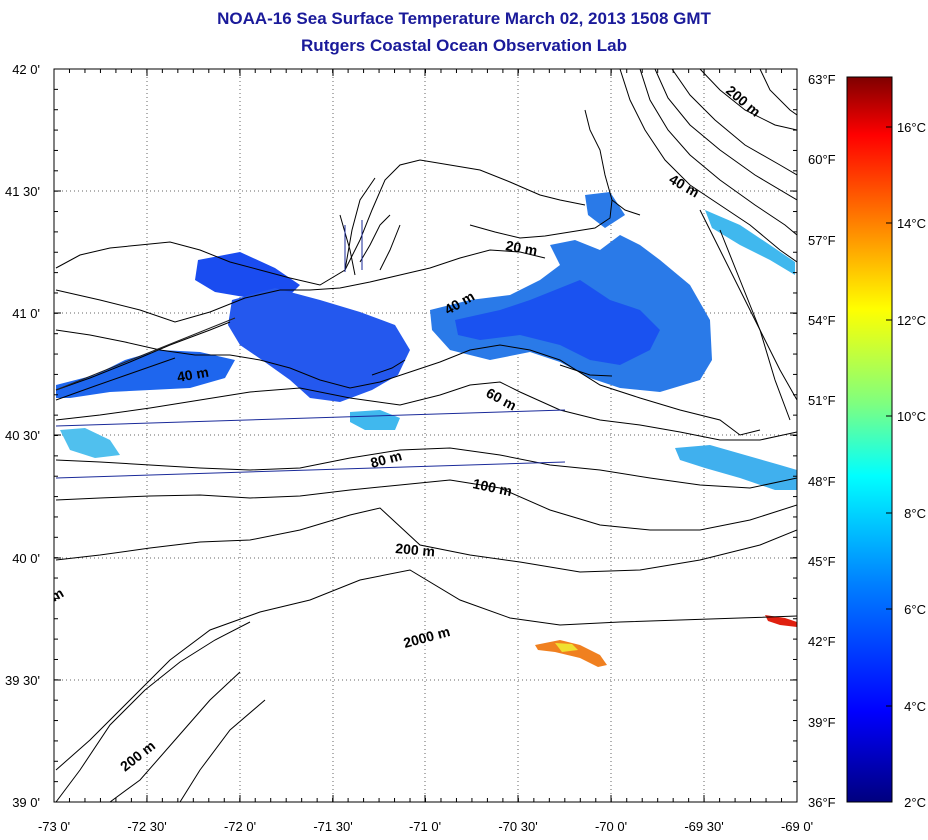 This screenshot has width=928, height=840. I want to click on lat-label-41-30: 41 30', so click(22, 191).